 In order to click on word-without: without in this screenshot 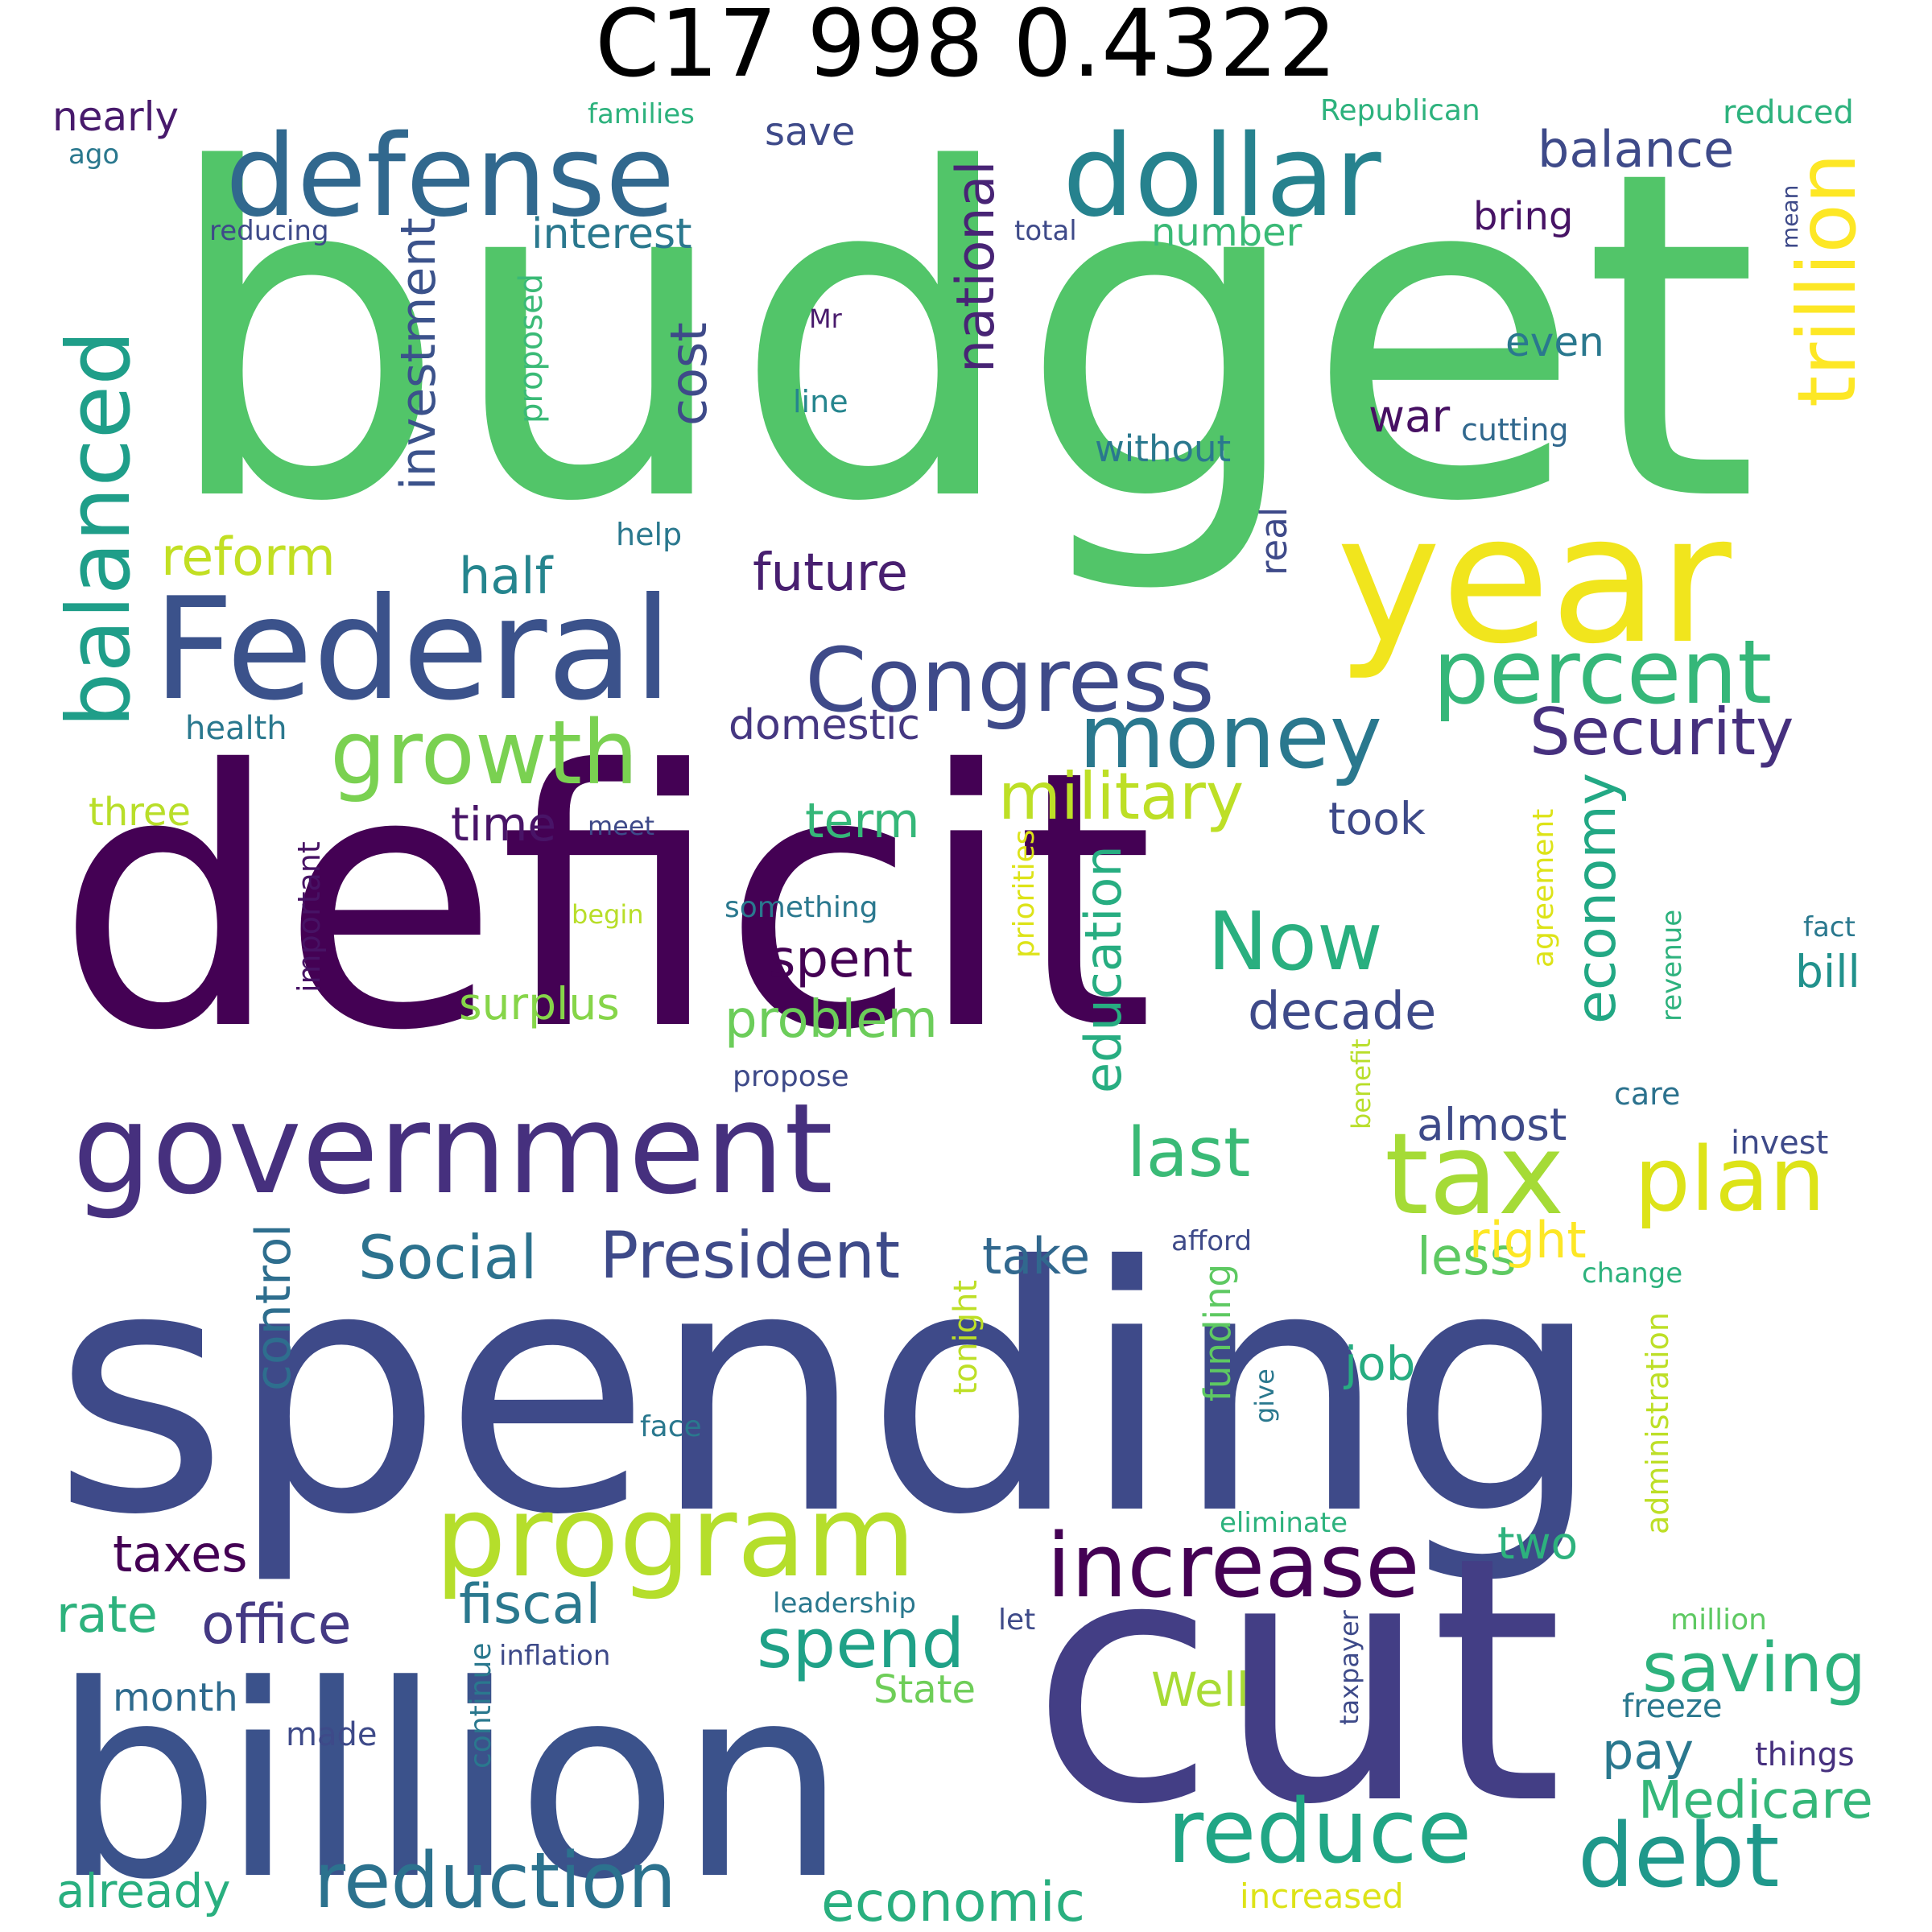, I will do `click(1163, 448)`.